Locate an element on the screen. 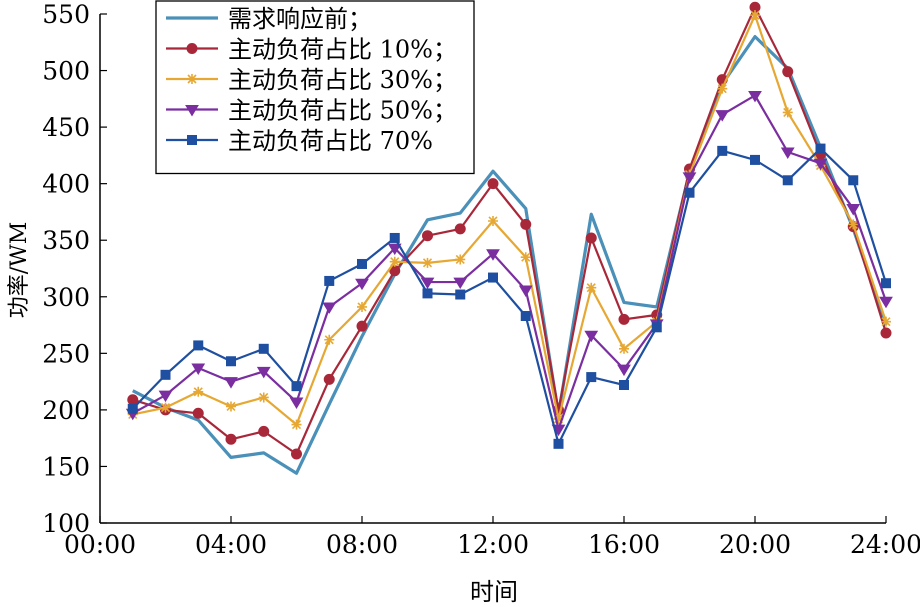  legend-label: 需求响应前； is located at coordinates (300, 19).